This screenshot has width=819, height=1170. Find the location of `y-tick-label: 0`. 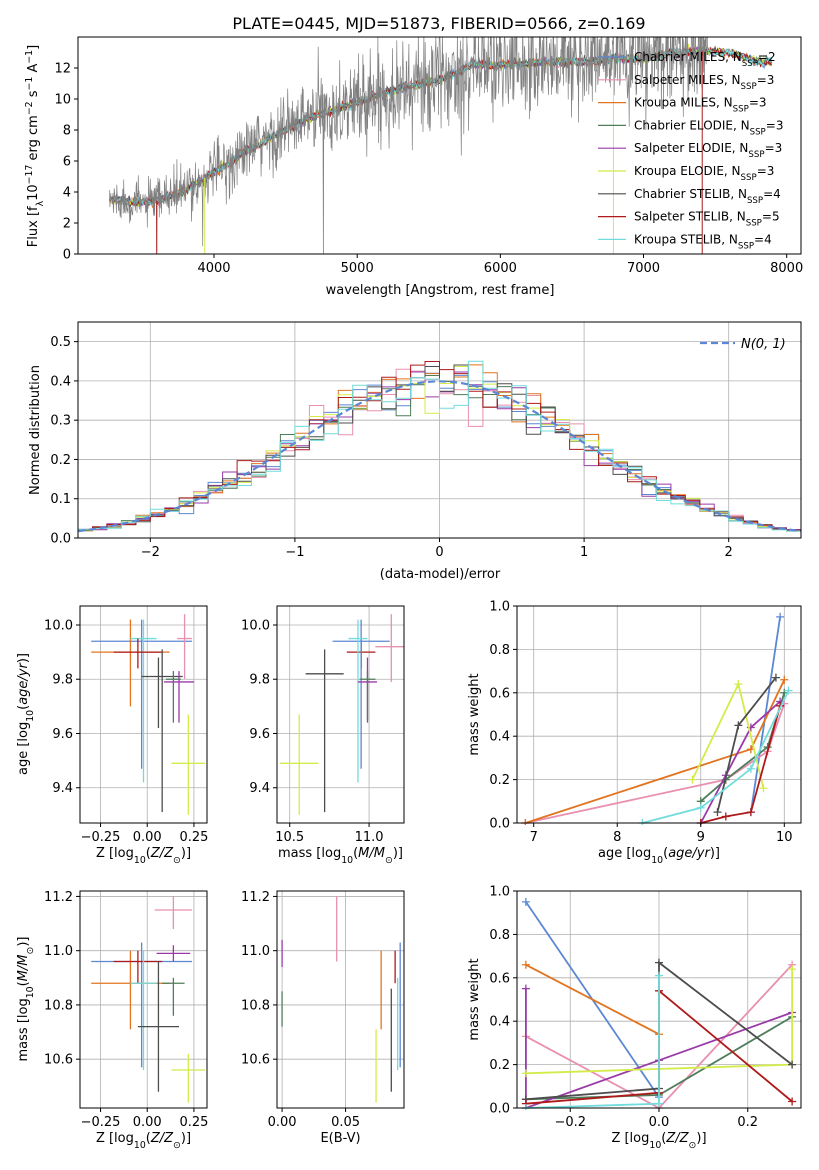

y-tick-label: 0 is located at coordinates (67, 255).